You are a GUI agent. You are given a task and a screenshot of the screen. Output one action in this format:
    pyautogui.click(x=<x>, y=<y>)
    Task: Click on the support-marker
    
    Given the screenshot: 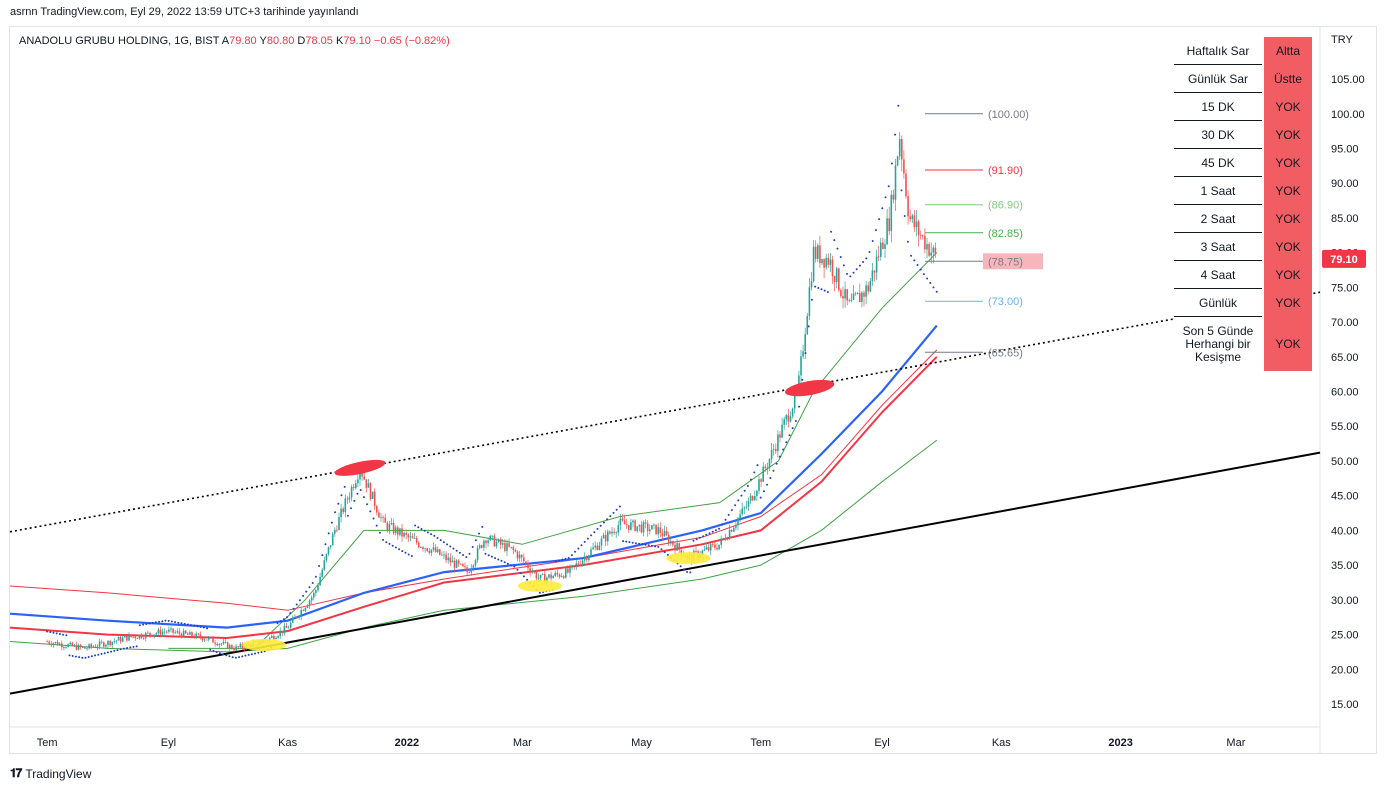 What is the action you would take?
    pyautogui.click(x=688, y=558)
    